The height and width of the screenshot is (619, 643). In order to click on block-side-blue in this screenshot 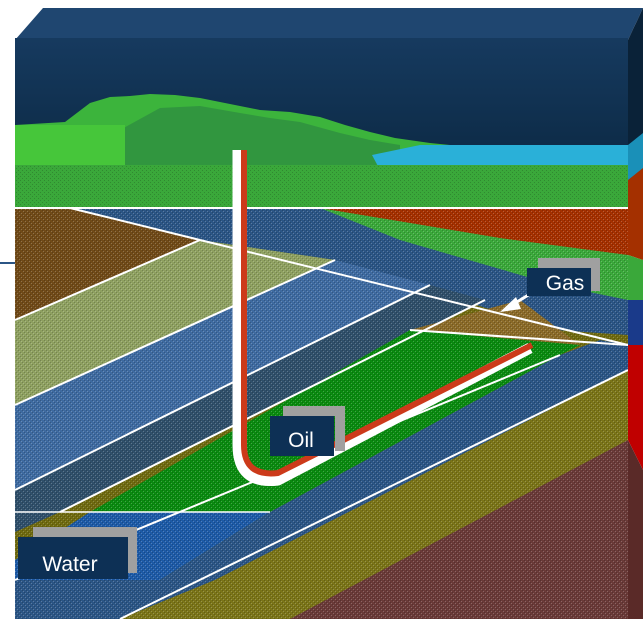, I will do `click(635, 322)`.